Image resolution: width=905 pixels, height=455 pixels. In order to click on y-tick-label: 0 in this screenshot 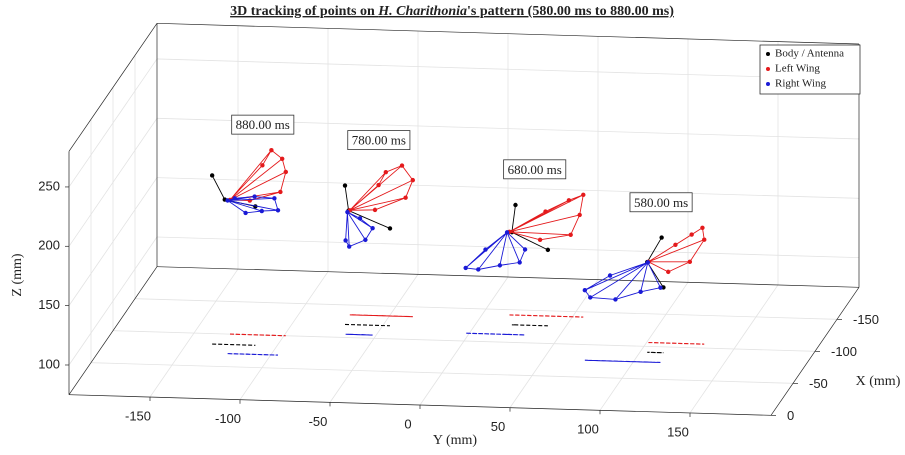, I will do `click(407, 423)`.